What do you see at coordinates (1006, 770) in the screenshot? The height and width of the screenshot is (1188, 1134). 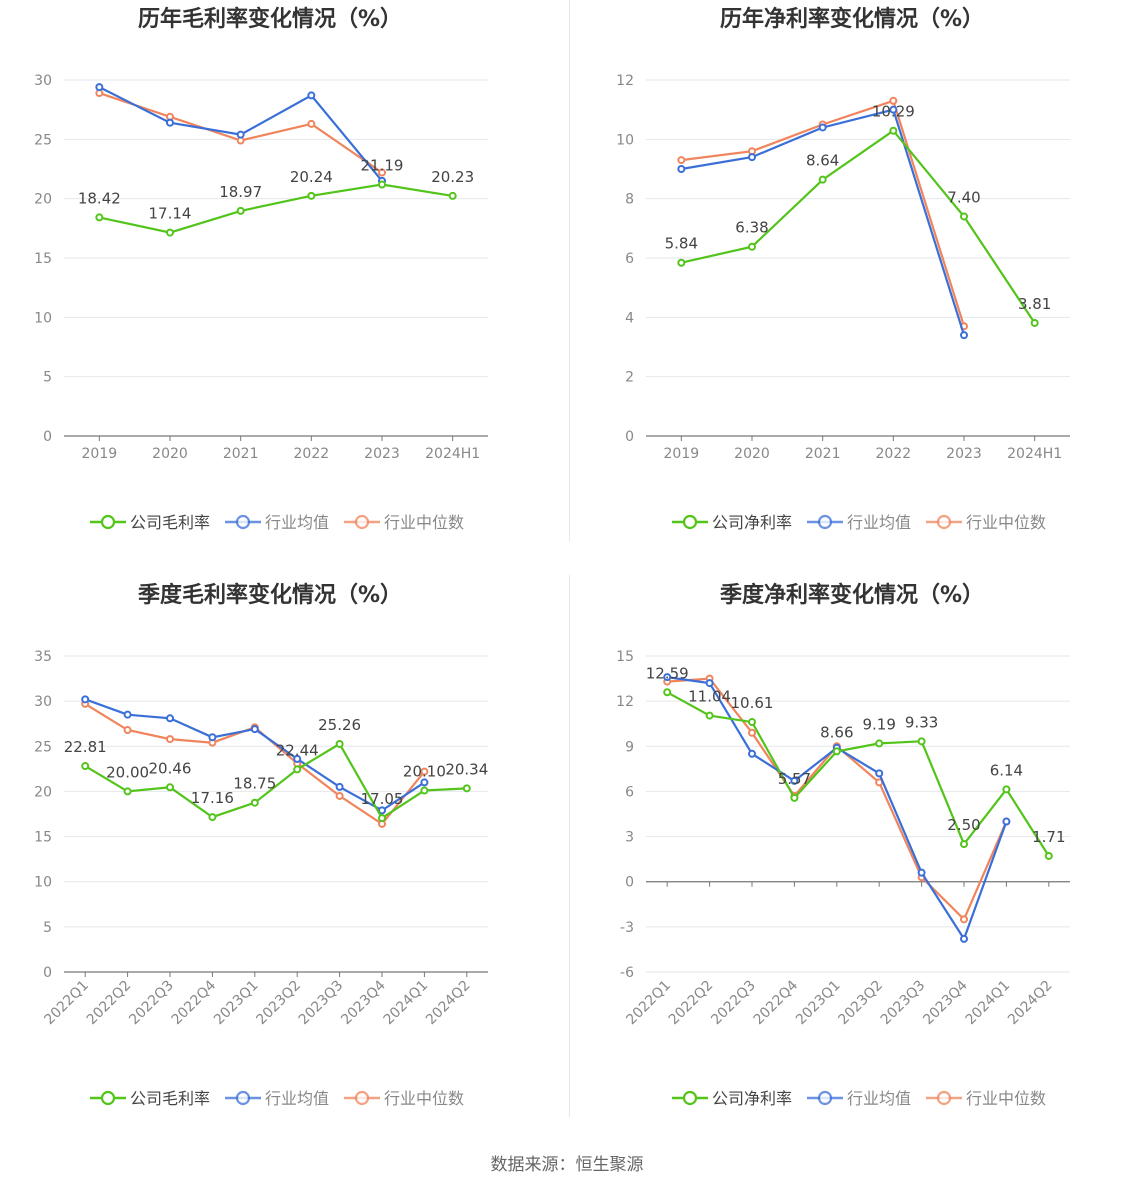 I see `data-label: 6.14` at bounding box center [1006, 770].